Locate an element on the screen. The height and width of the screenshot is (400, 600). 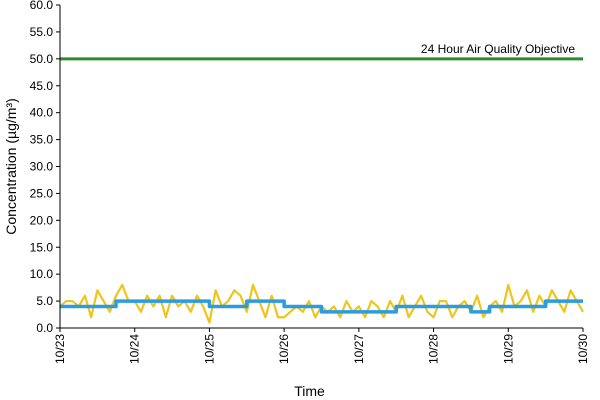
x-tick-label: 10/27 is located at coordinates (359, 349).